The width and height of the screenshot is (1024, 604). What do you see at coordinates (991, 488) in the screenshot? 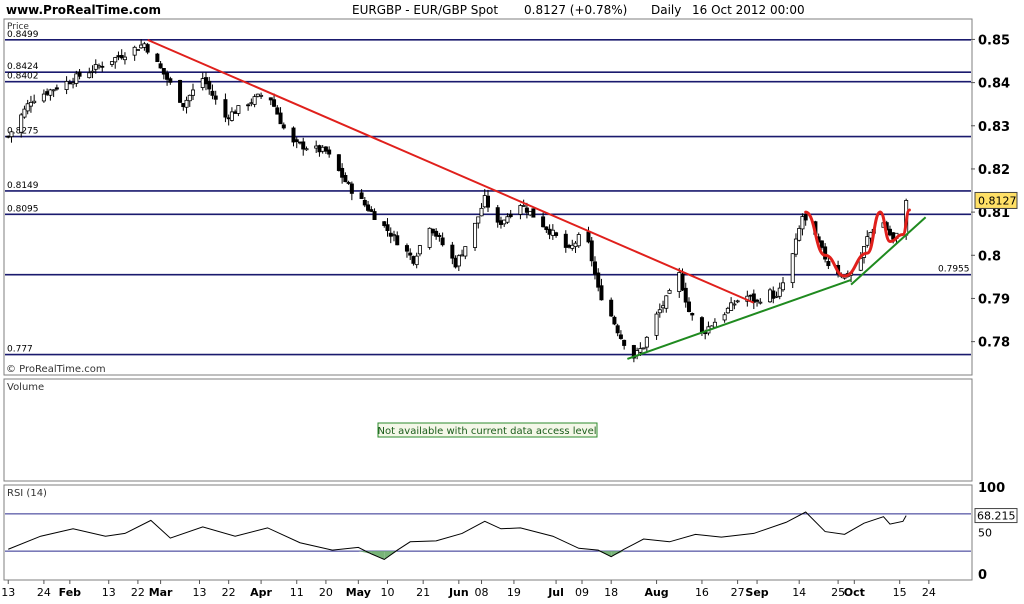
I see `rsi-tick-label: 100` at bounding box center [991, 488].